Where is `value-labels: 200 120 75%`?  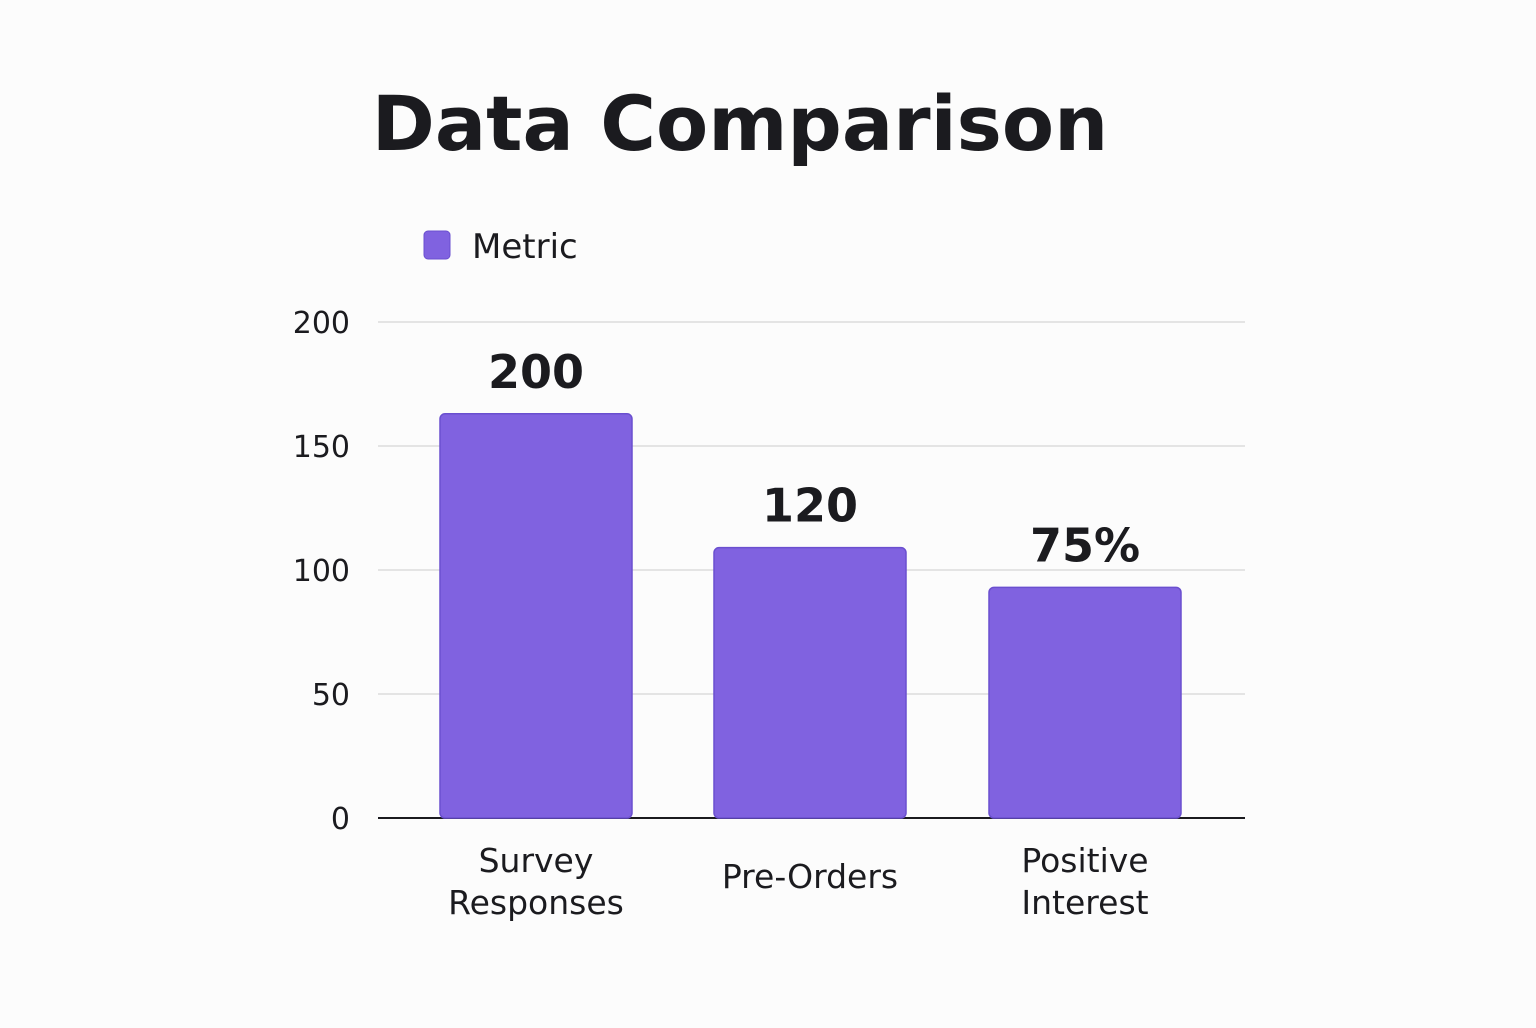 value-labels: 200 120 75% is located at coordinates (814, 459).